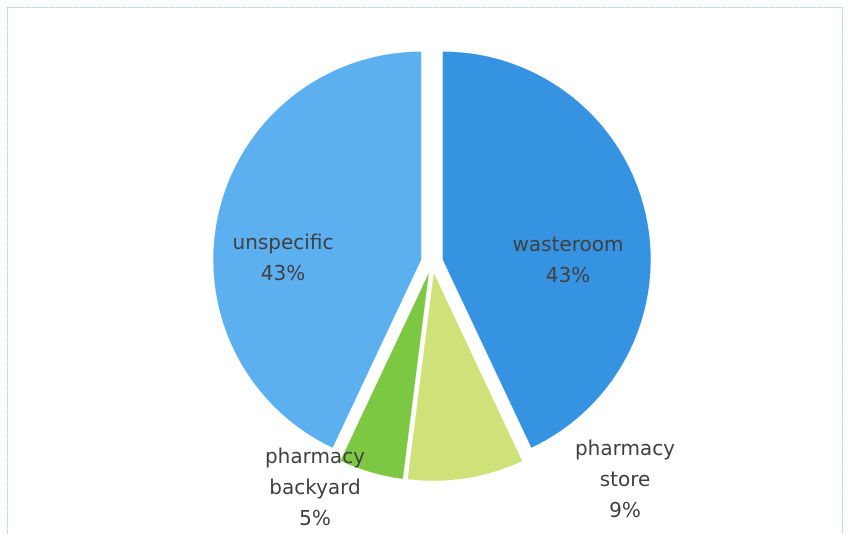  I want to click on value-label: 9%, so click(625, 509).